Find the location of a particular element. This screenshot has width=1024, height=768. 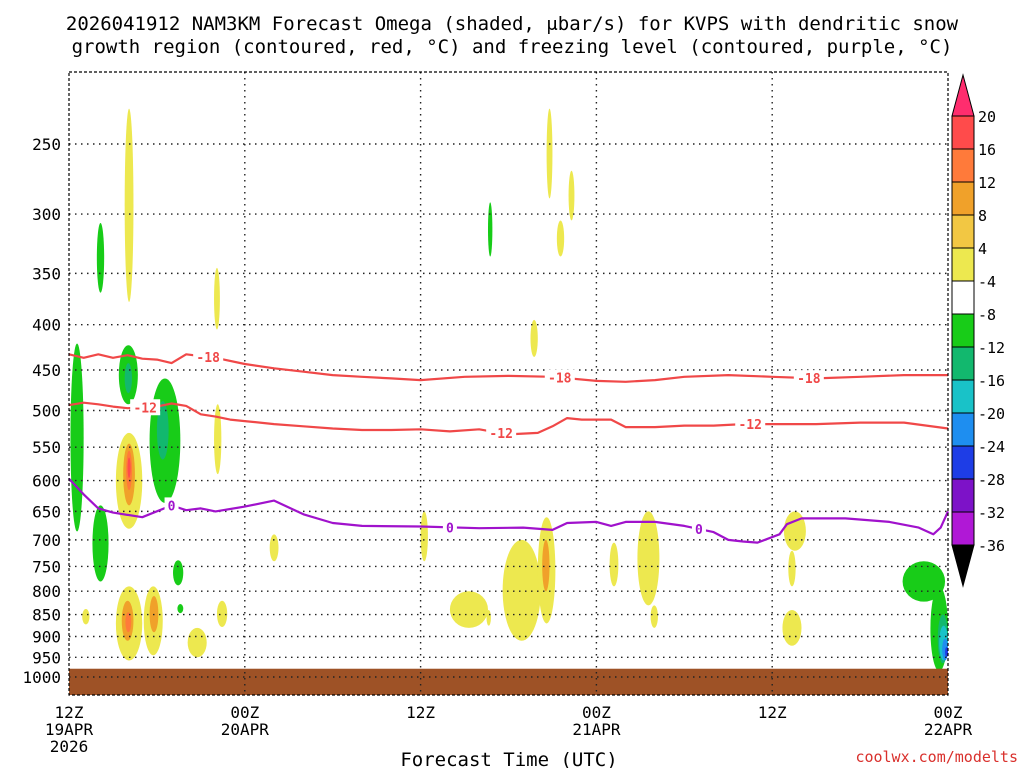

x-tick-label-1-l1: 00Z is located at coordinates (244, 712).